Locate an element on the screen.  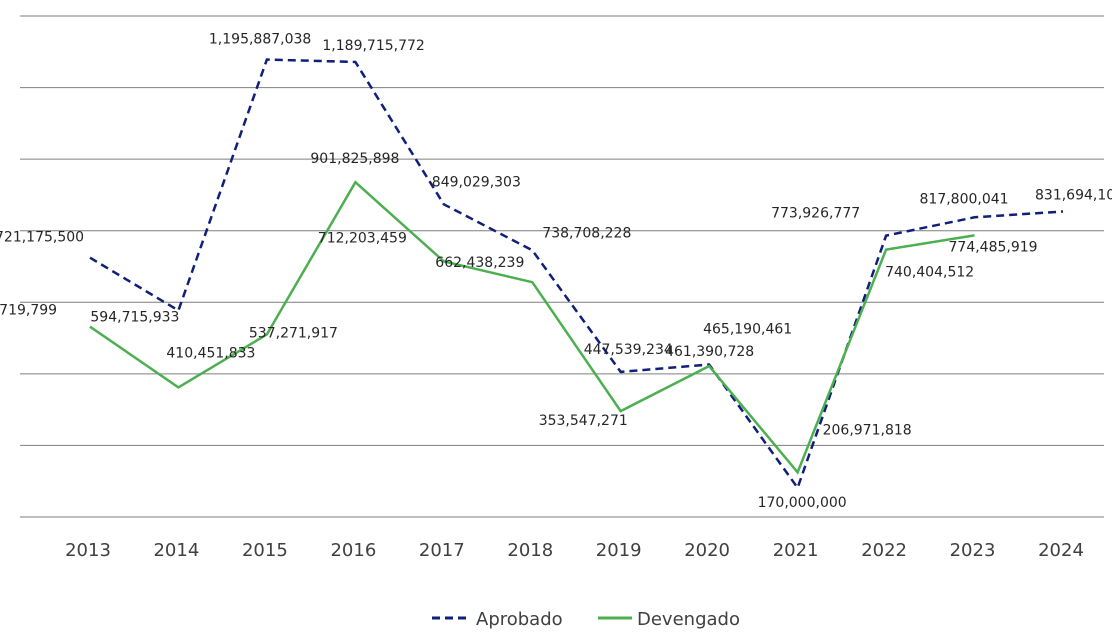
x-tick-label: 2018 is located at coordinates (530, 550).